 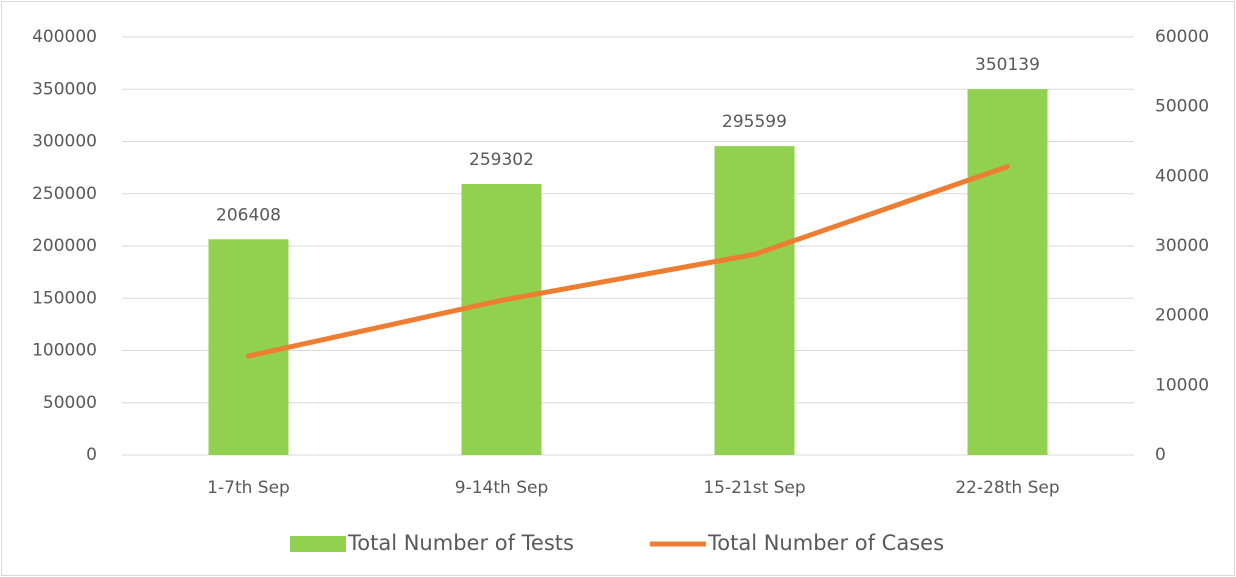 What do you see at coordinates (1182, 176) in the screenshot?
I see `y2-tick-label: 40000` at bounding box center [1182, 176].